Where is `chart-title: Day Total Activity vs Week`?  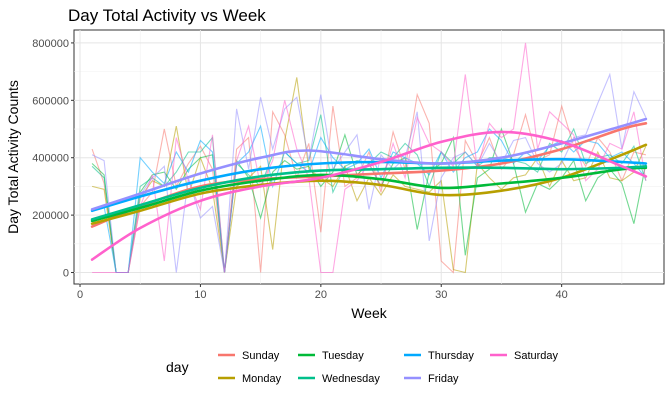
chart-title: Day Total Activity vs Week is located at coordinates (167, 15).